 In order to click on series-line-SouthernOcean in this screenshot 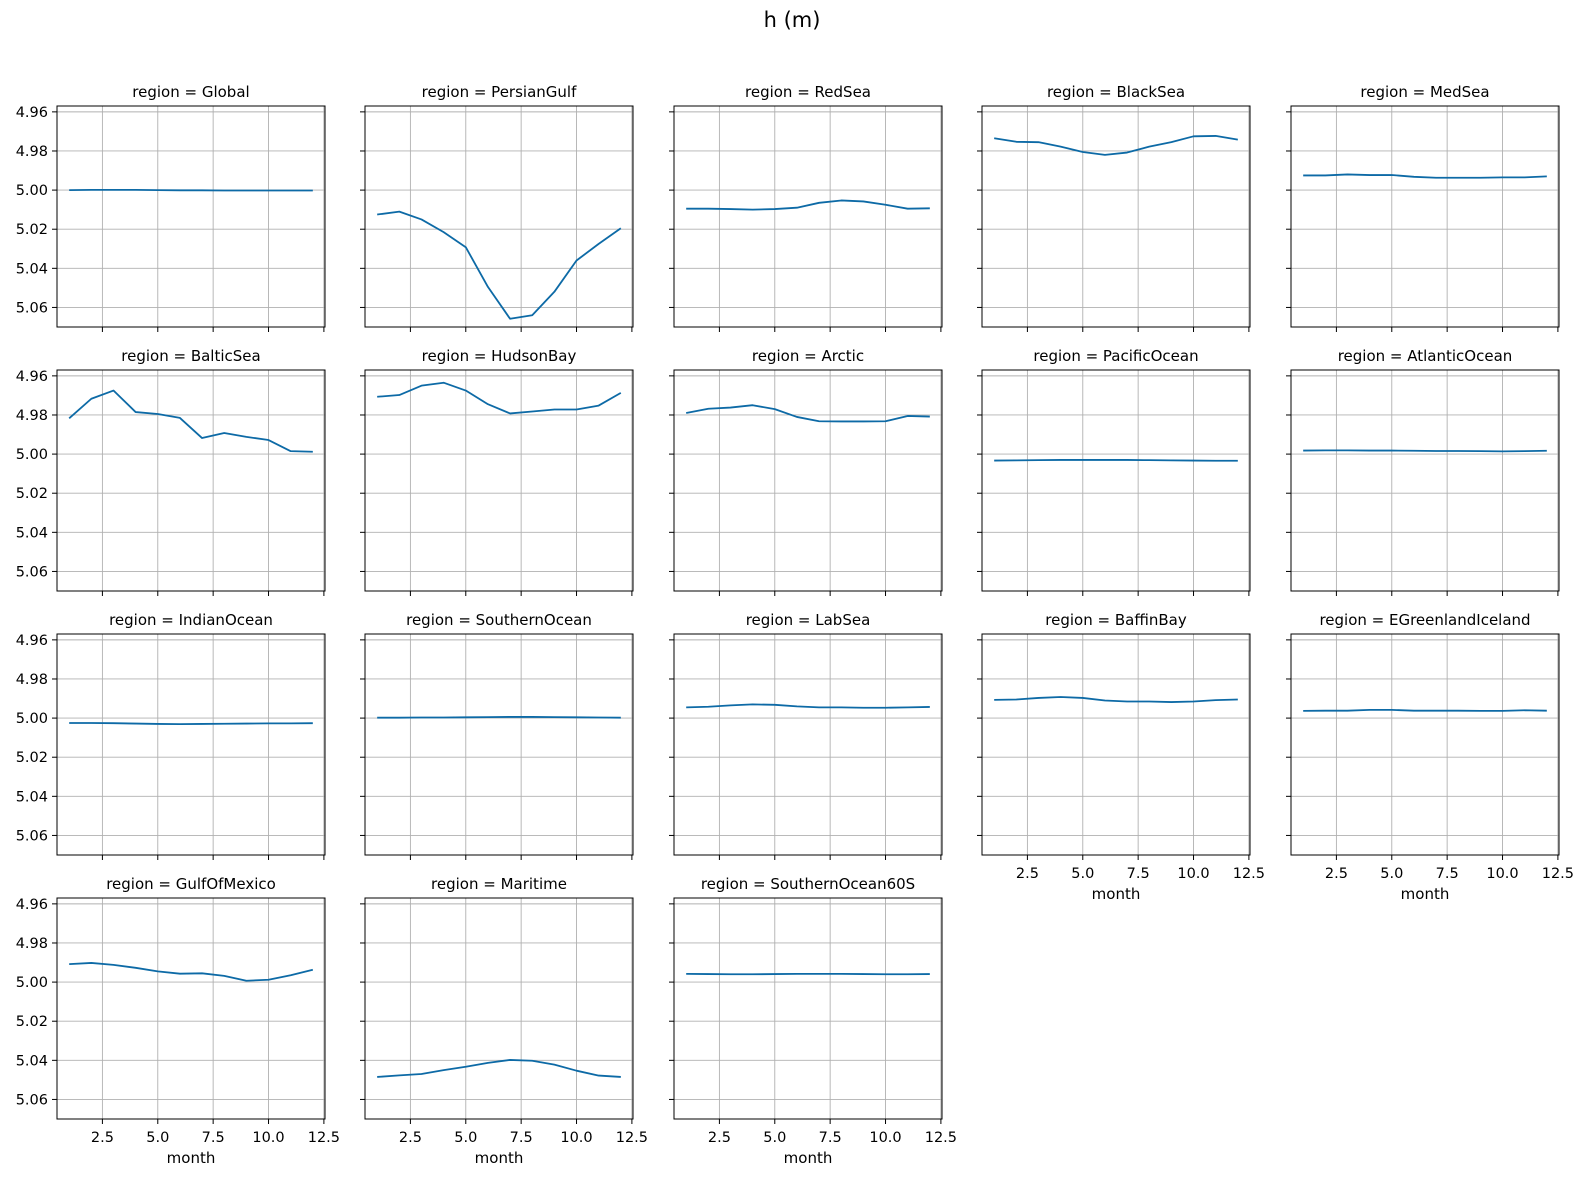, I will do `click(499, 717)`.